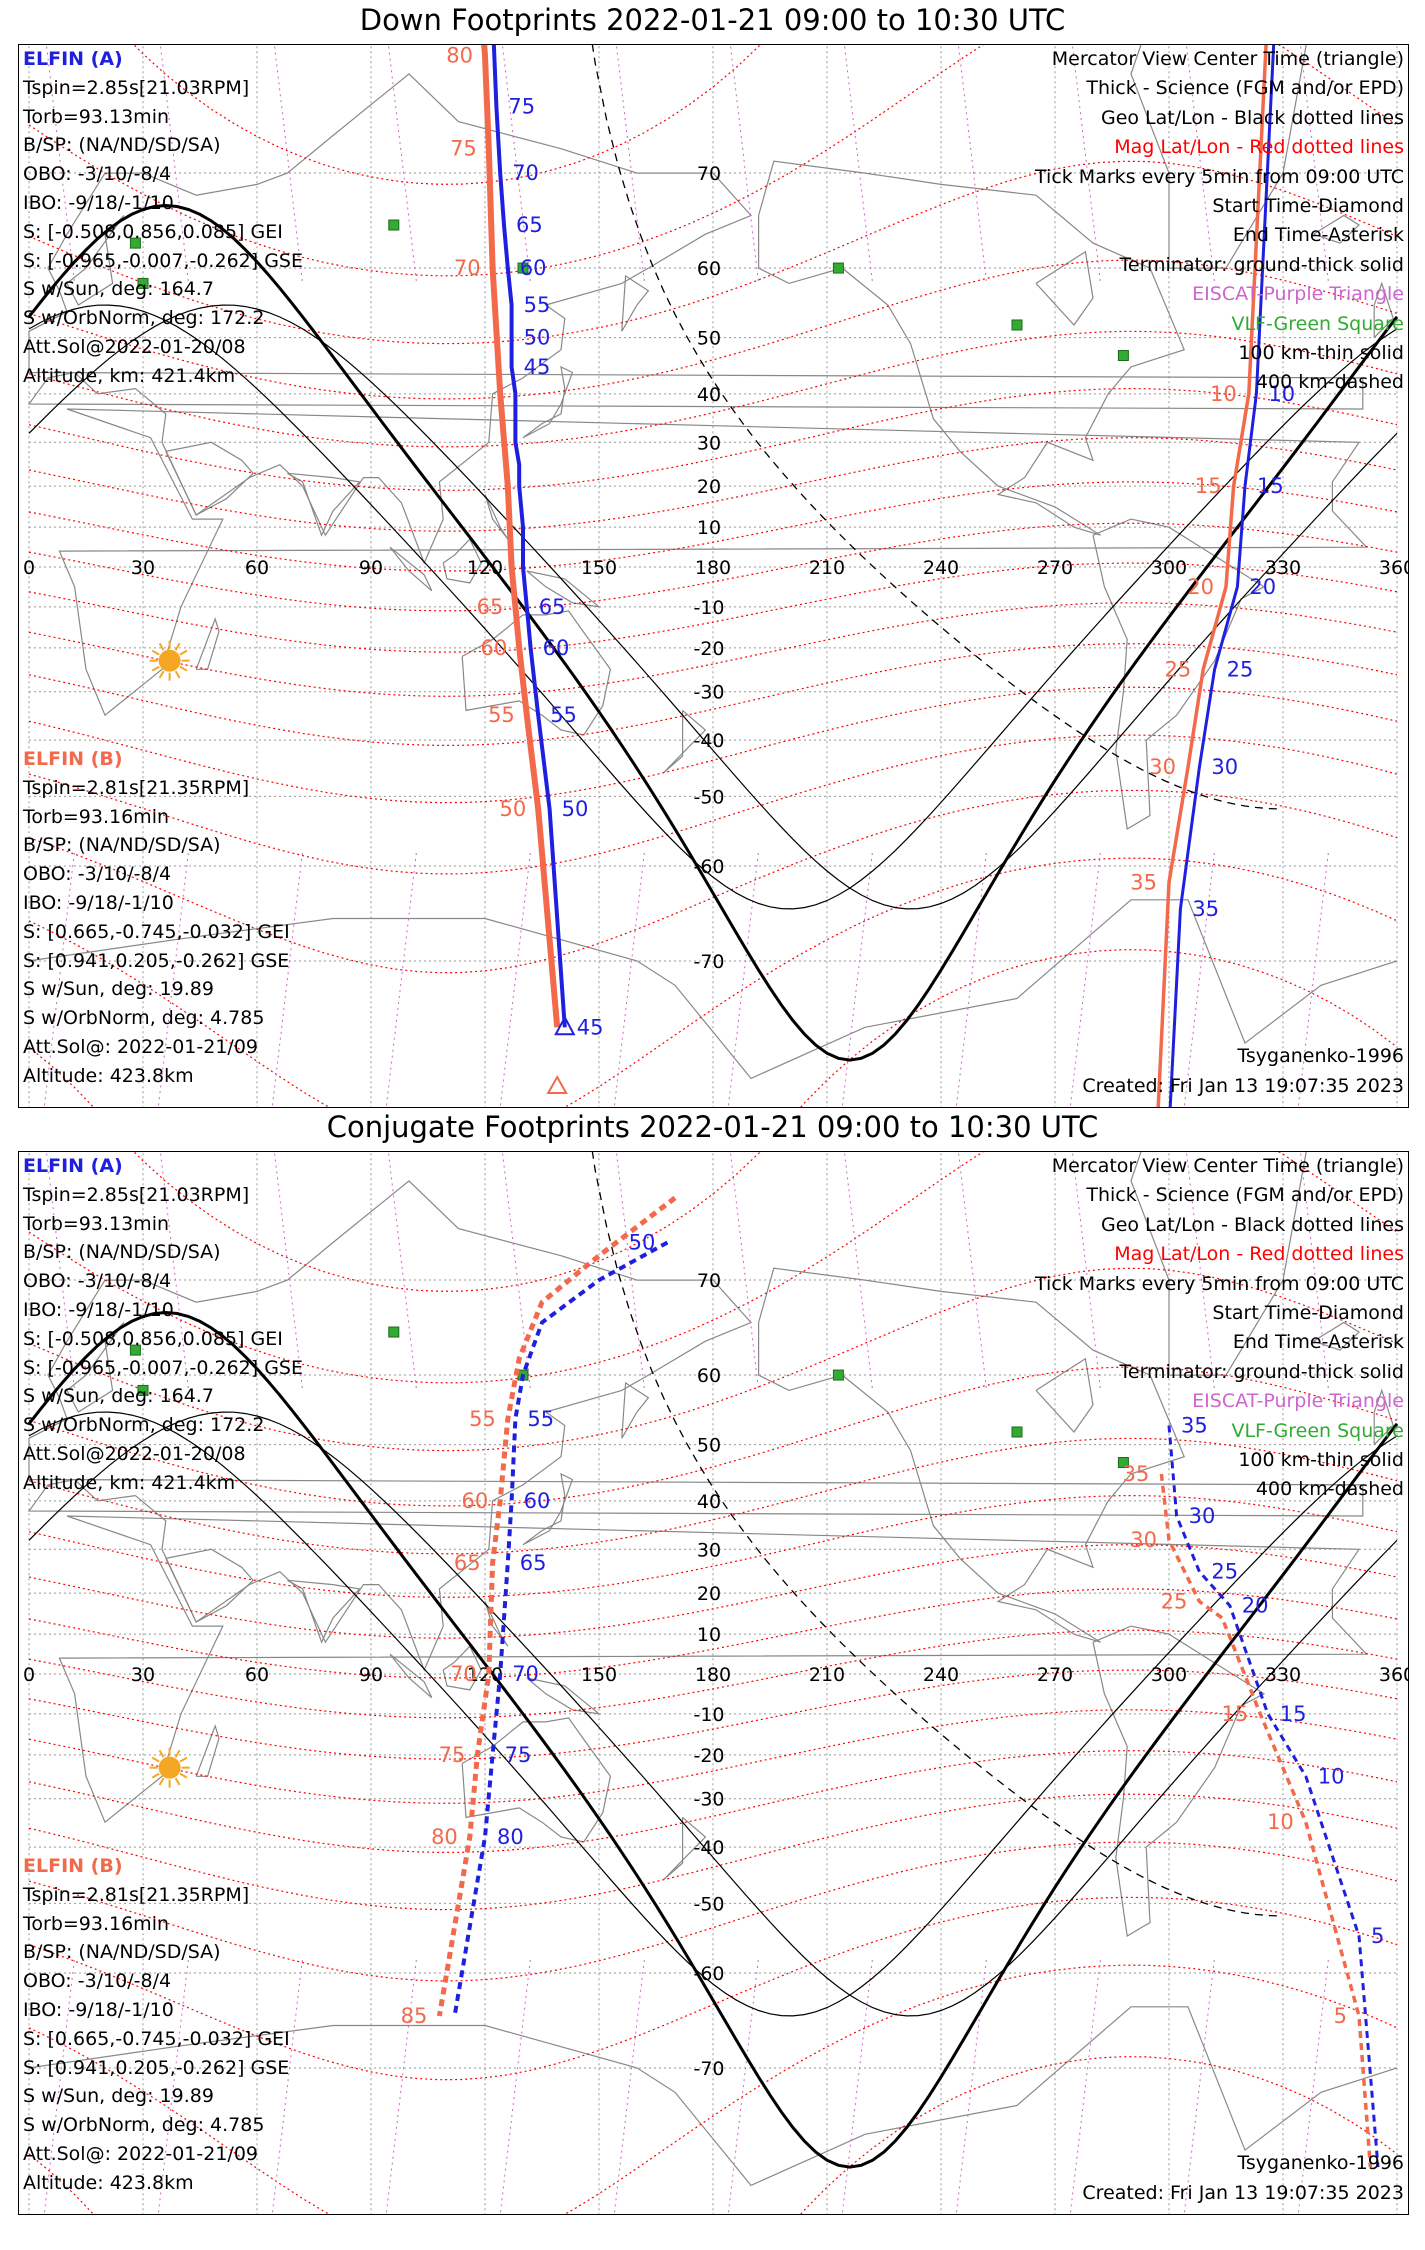 The width and height of the screenshot is (1425, 2250). Describe the element at coordinates (129, 375) in the screenshot. I see `info-line: Altitude, km: 421.4km` at that location.